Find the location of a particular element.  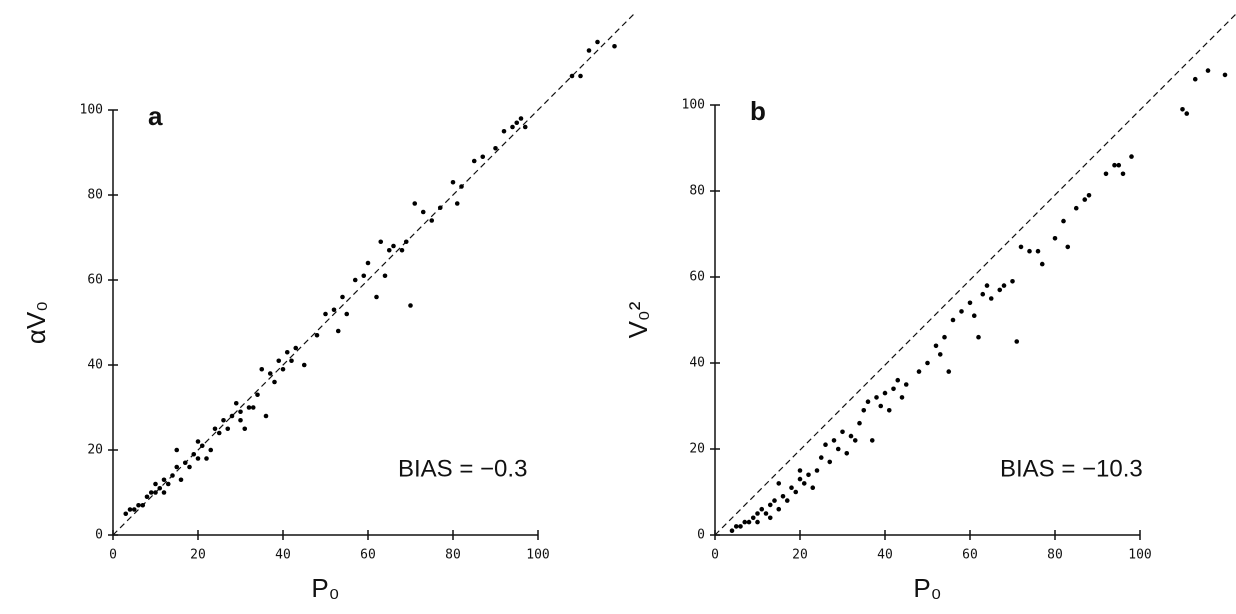

y-tick-label: 0 is located at coordinates (99, 535).